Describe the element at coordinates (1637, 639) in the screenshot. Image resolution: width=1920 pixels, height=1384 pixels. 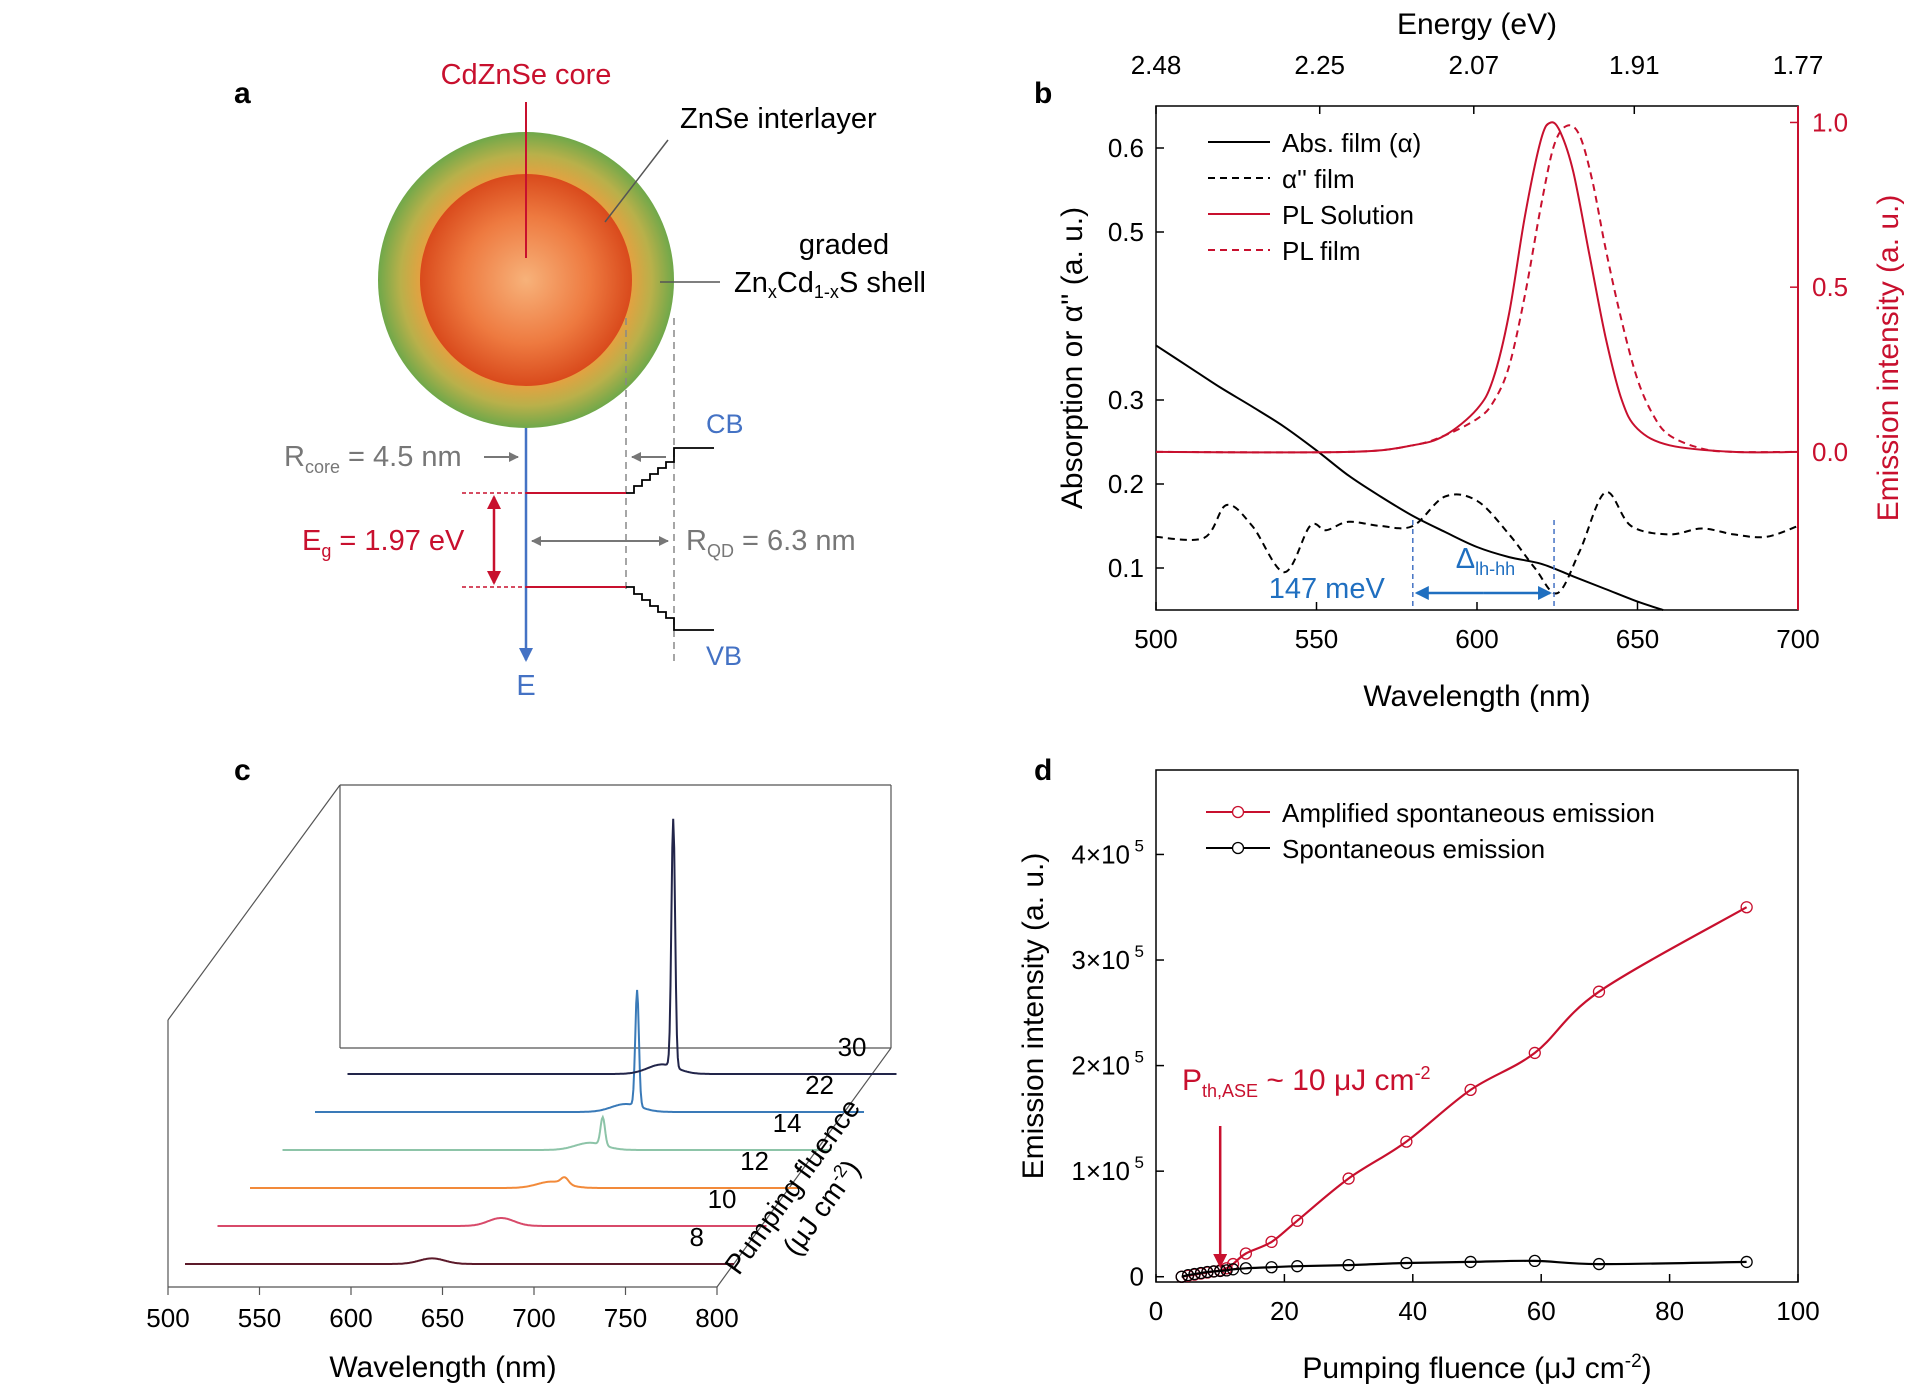
I see `b-xtick-label: 650` at that location.